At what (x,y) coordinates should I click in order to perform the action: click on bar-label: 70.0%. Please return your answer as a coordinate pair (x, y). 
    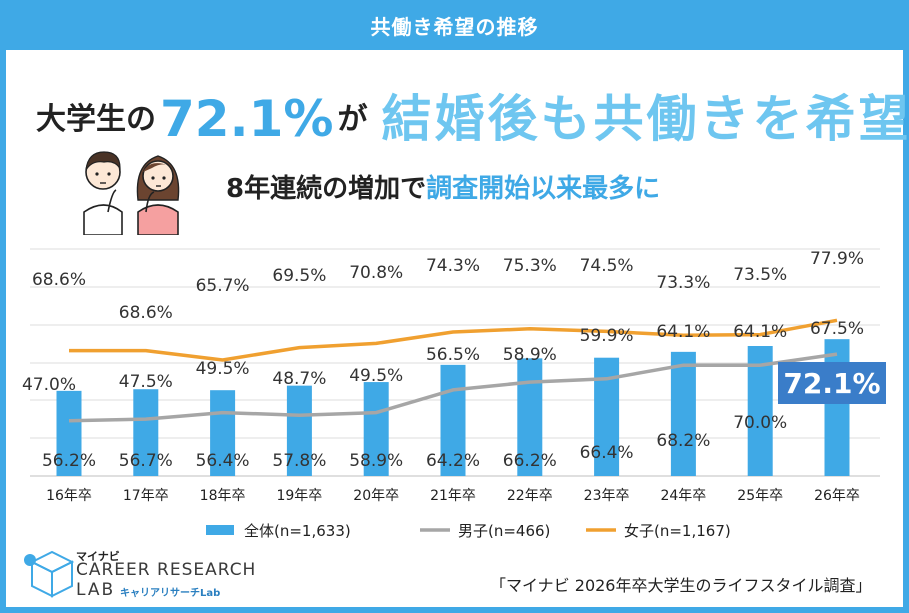
    Looking at the image, I should click on (760, 423).